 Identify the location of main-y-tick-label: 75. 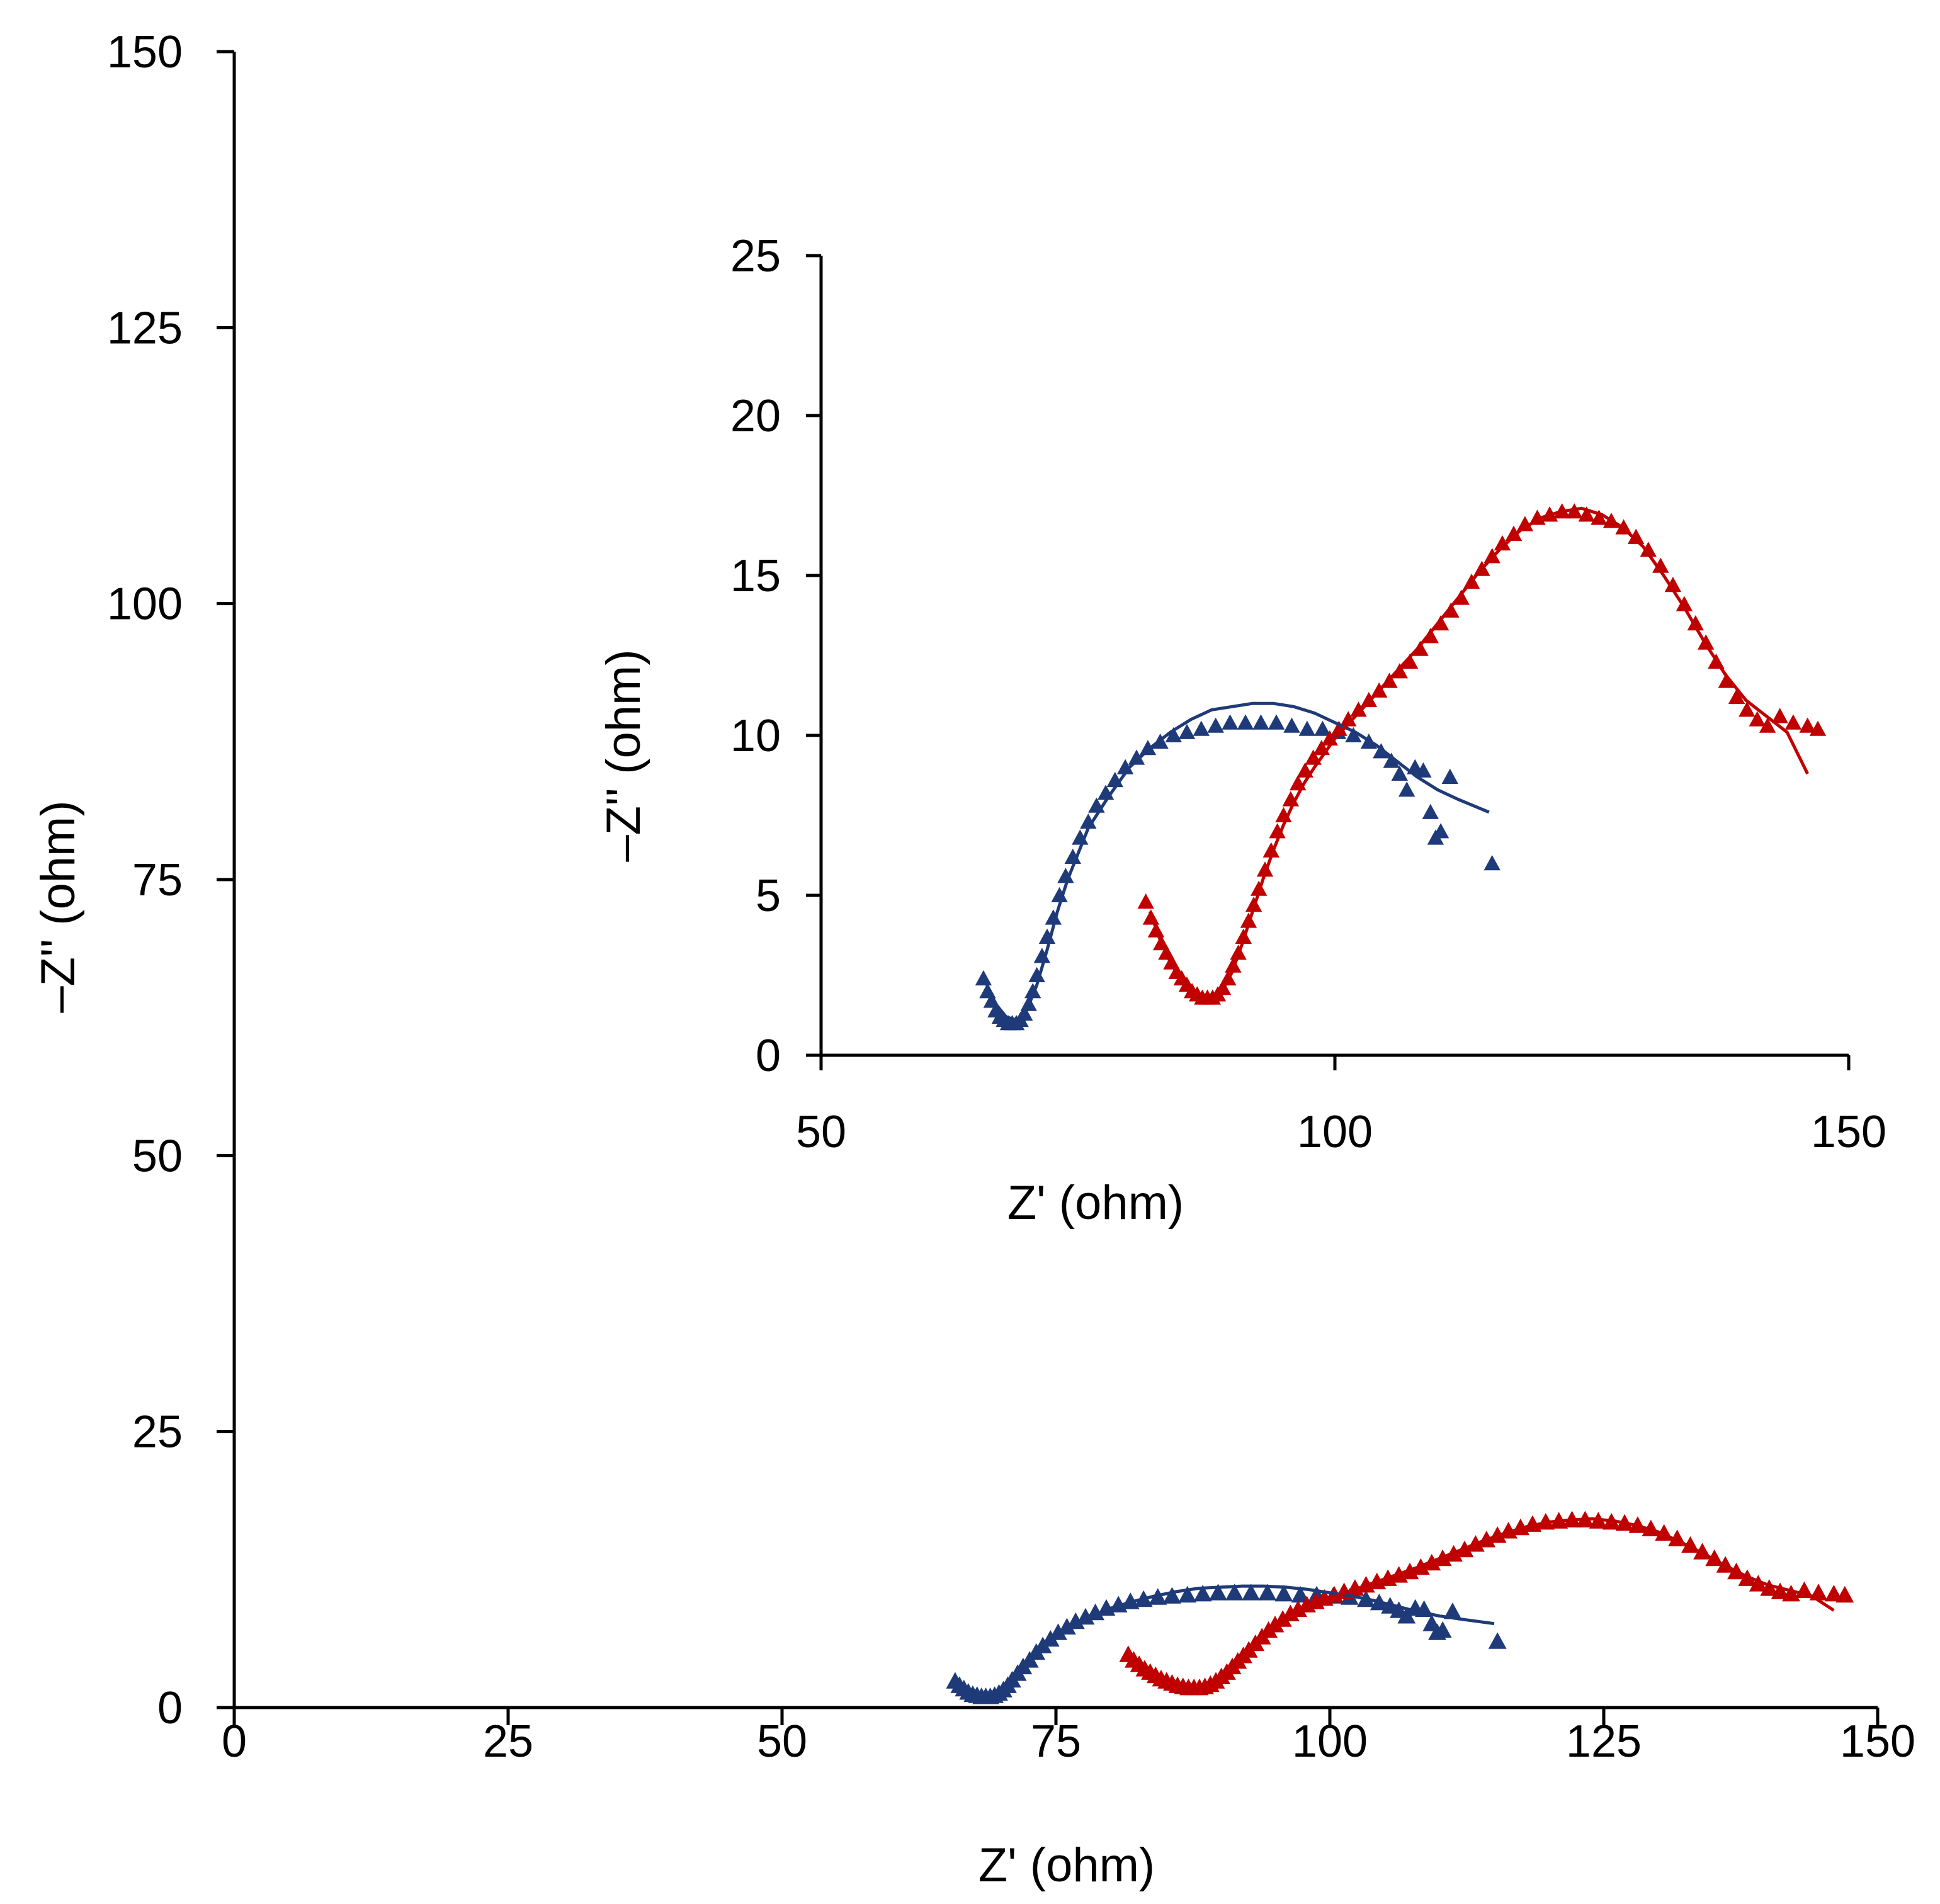
(157, 880).